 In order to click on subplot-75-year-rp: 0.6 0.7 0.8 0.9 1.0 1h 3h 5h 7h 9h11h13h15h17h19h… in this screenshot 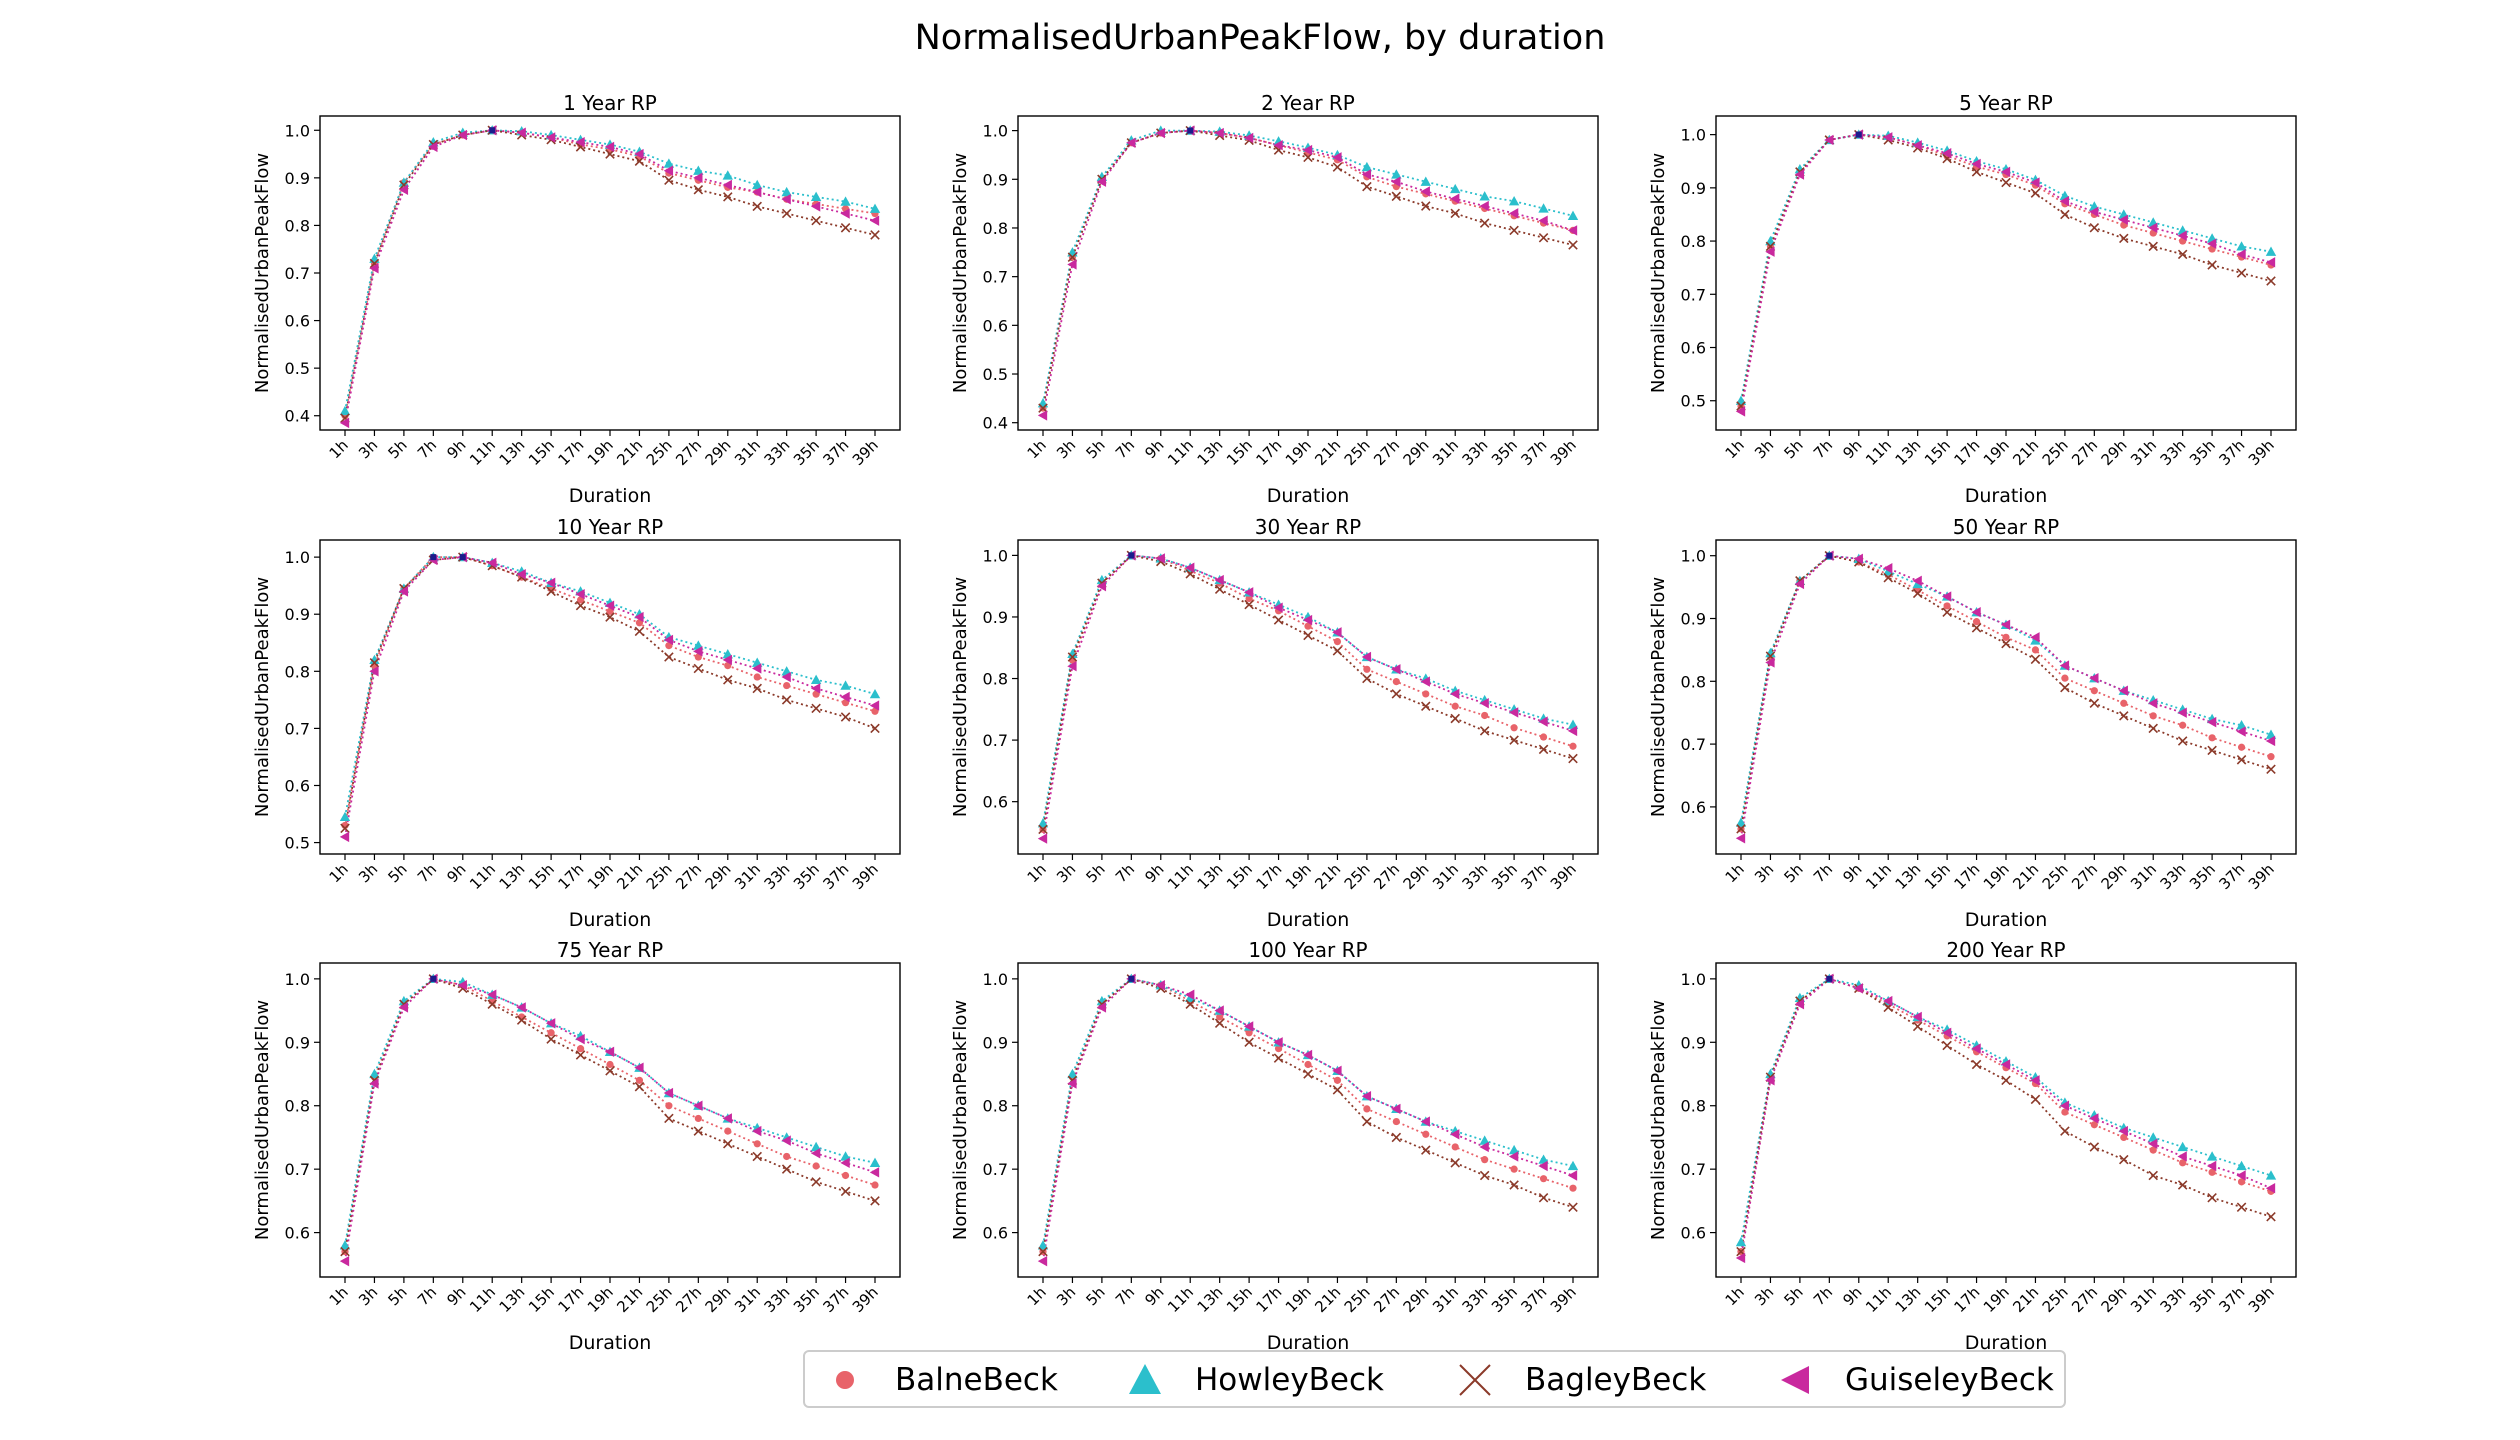, I will do `click(576, 1146)`.